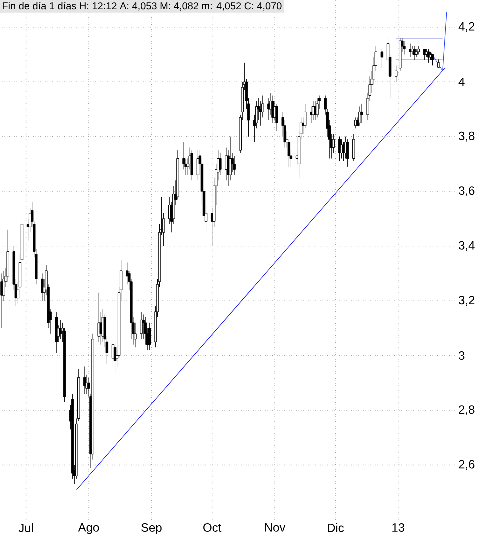  What do you see at coordinates (26, 528) in the screenshot?
I see `x-tick-label: Jul` at bounding box center [26, 528].